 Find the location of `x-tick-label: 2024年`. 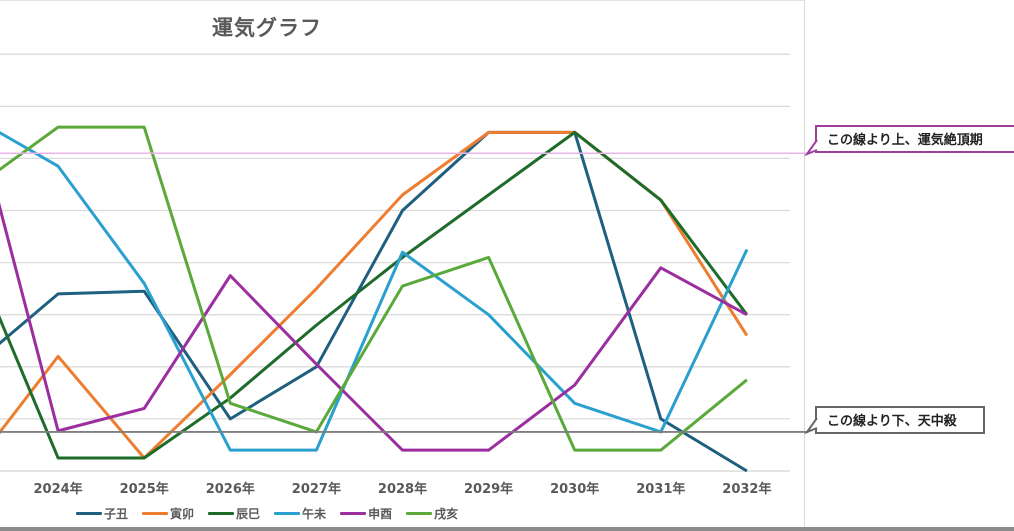

x-tick-label: 2024年 is located at coordinates (58, 489).